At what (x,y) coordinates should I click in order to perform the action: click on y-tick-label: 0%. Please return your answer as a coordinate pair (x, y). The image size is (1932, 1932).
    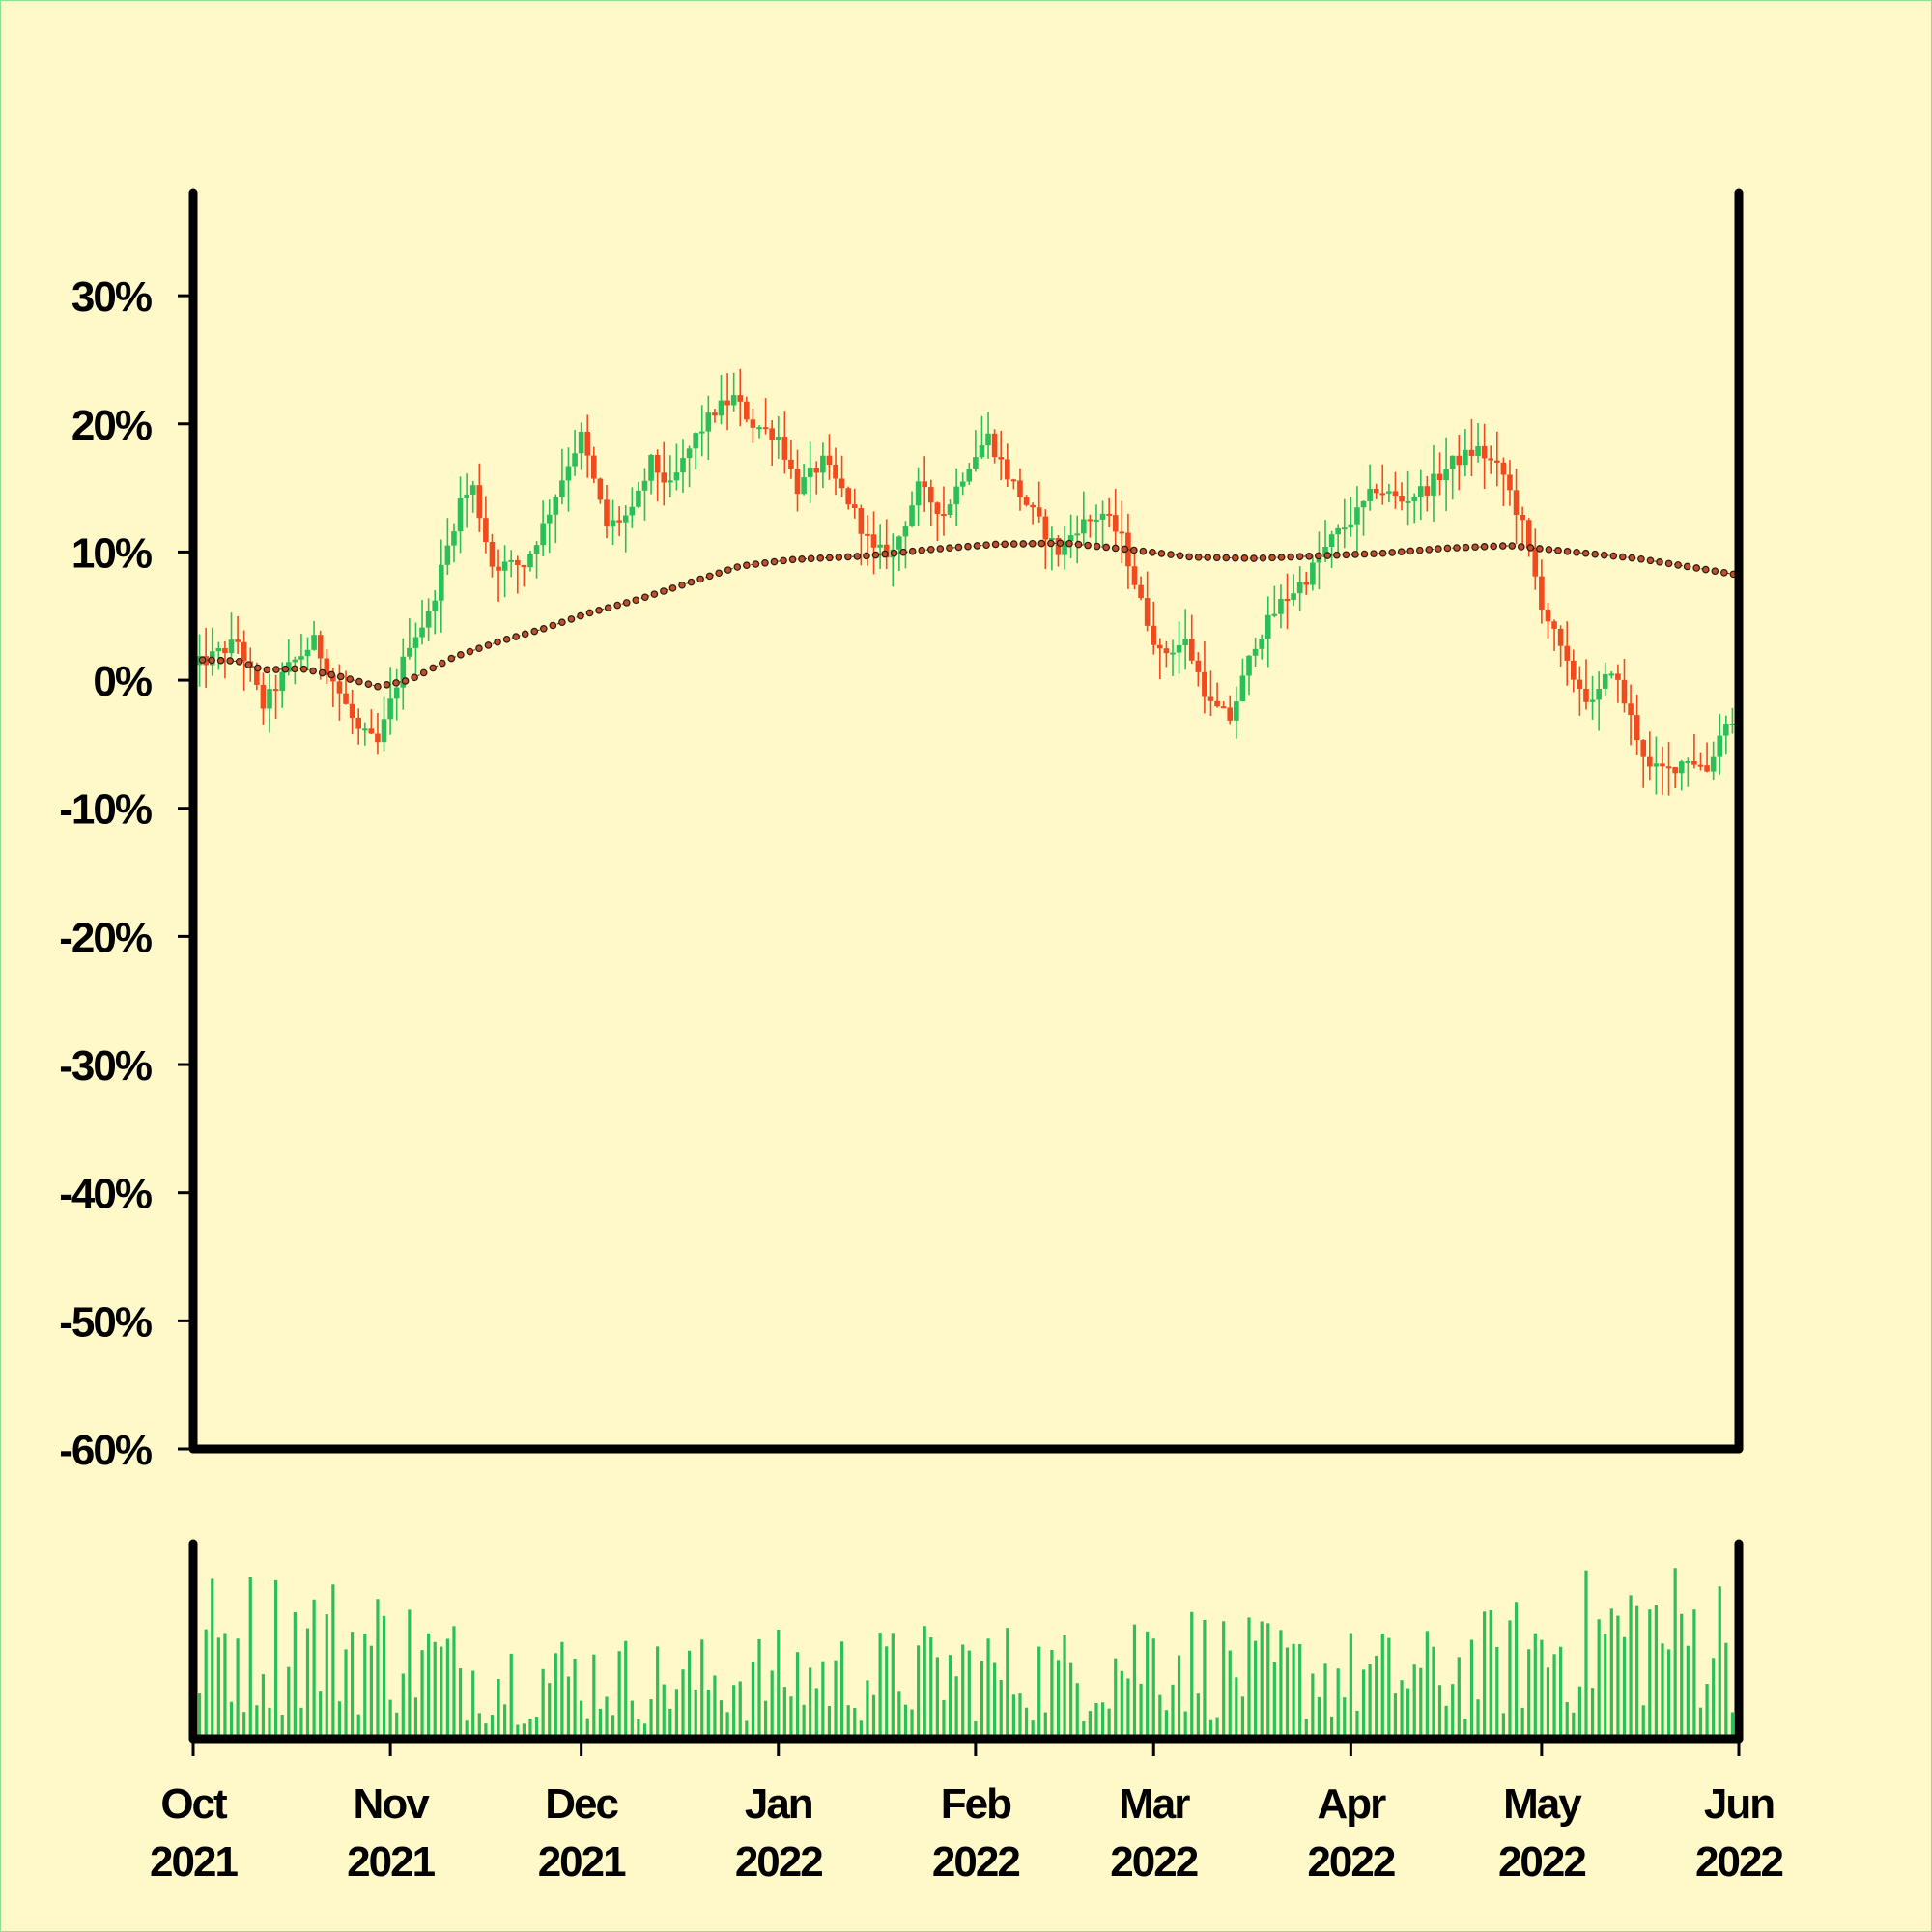
    Looking at the image, I should click on (122, 681).